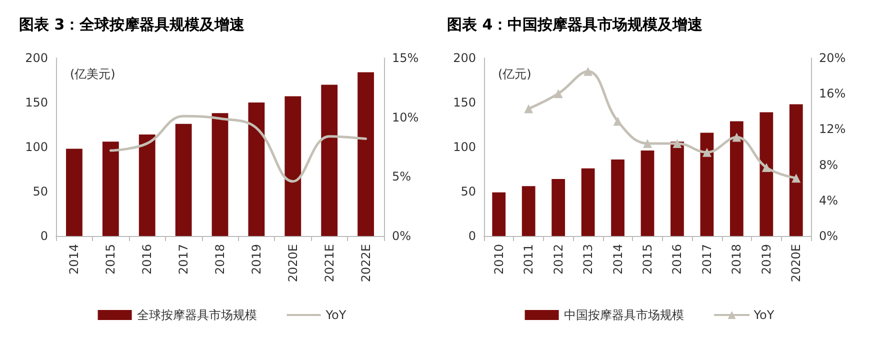 The width and height of the screenshot is (871, 341). Describe the element at coordinates (329, 263) in the screenshot. I see `x-tick-label: 2021E` at that location.